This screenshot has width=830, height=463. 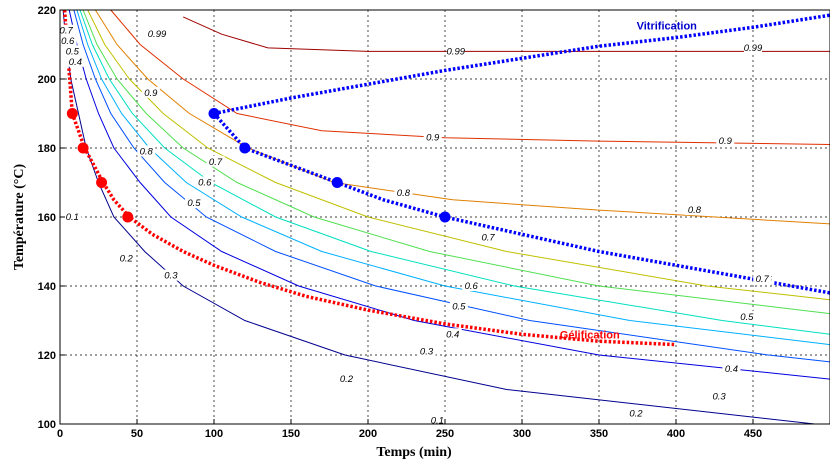 I want to click on x-tick-label: 200, so click(x=368, y=434).